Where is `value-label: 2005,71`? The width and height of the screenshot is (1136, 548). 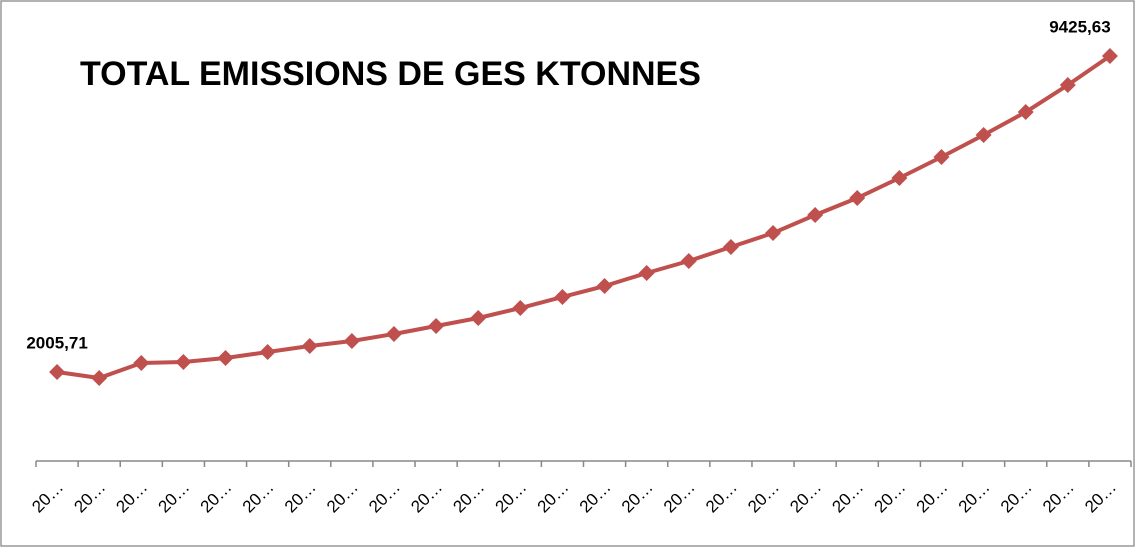 value-label: 2005,71 is located at coordinates (56, 342).